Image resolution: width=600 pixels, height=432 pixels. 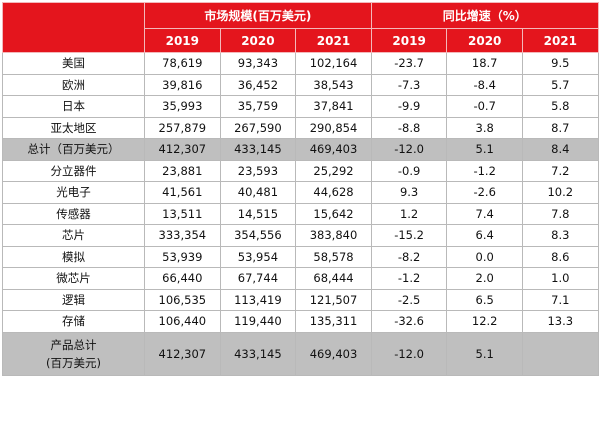 I want to click on table-cell: 68,444, so click(x=333, y=278).